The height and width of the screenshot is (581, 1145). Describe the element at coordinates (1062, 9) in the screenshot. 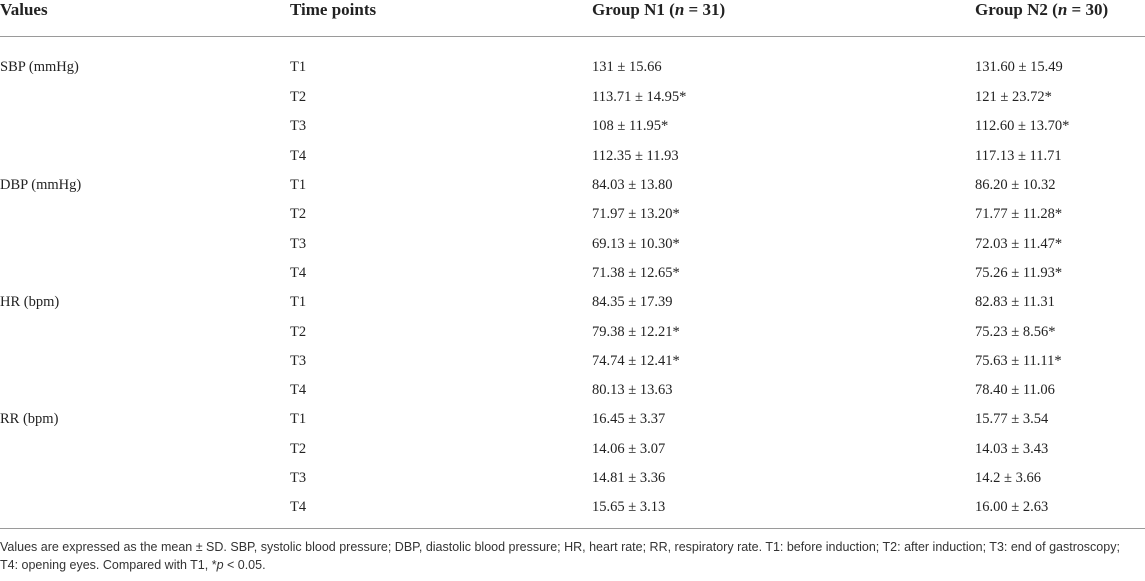

I see `header-group-n2-n: n` at that location.